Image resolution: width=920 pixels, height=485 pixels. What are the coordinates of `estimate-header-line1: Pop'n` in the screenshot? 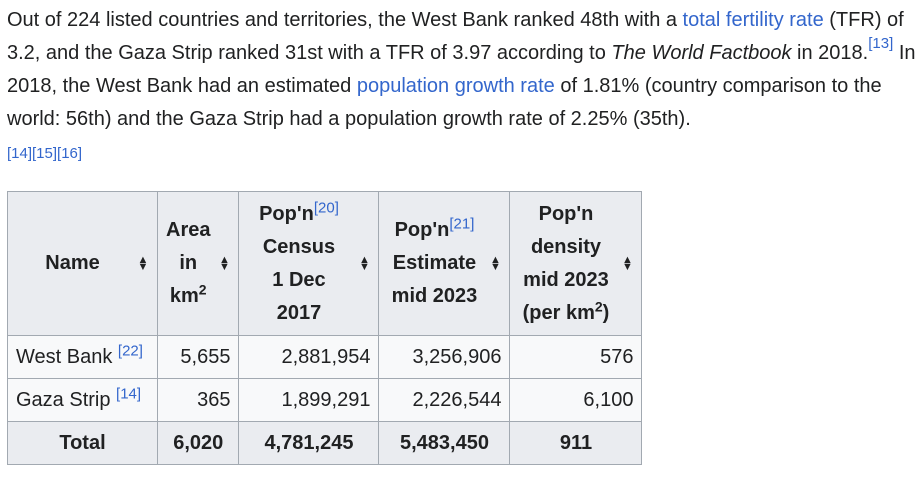 It's located at (422, 230).